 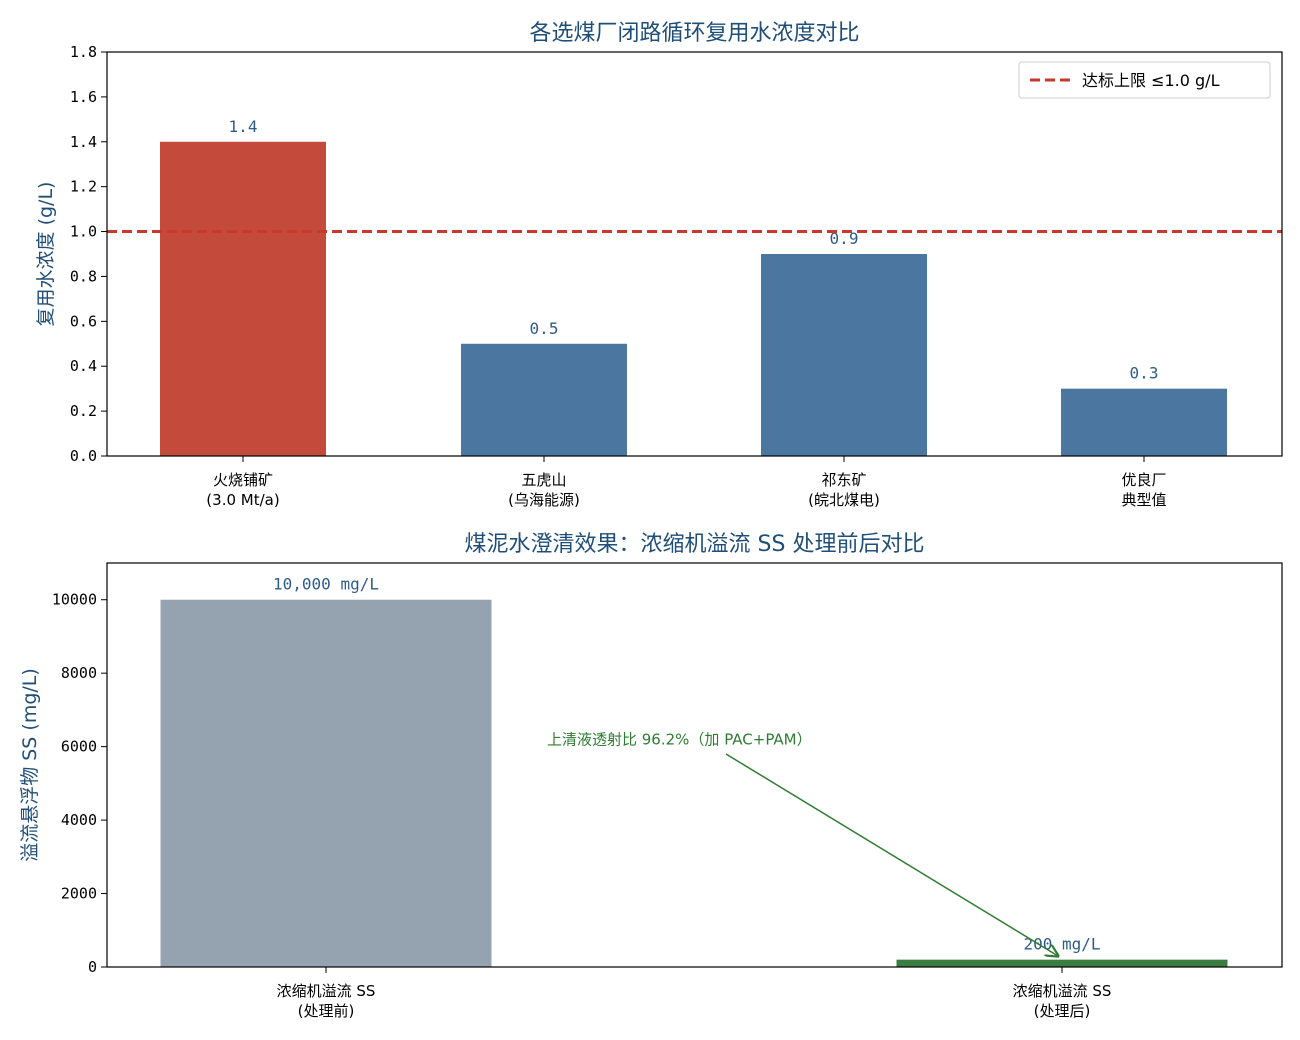 I want to click on data-label: 0.9, so click(x=844, y=238).